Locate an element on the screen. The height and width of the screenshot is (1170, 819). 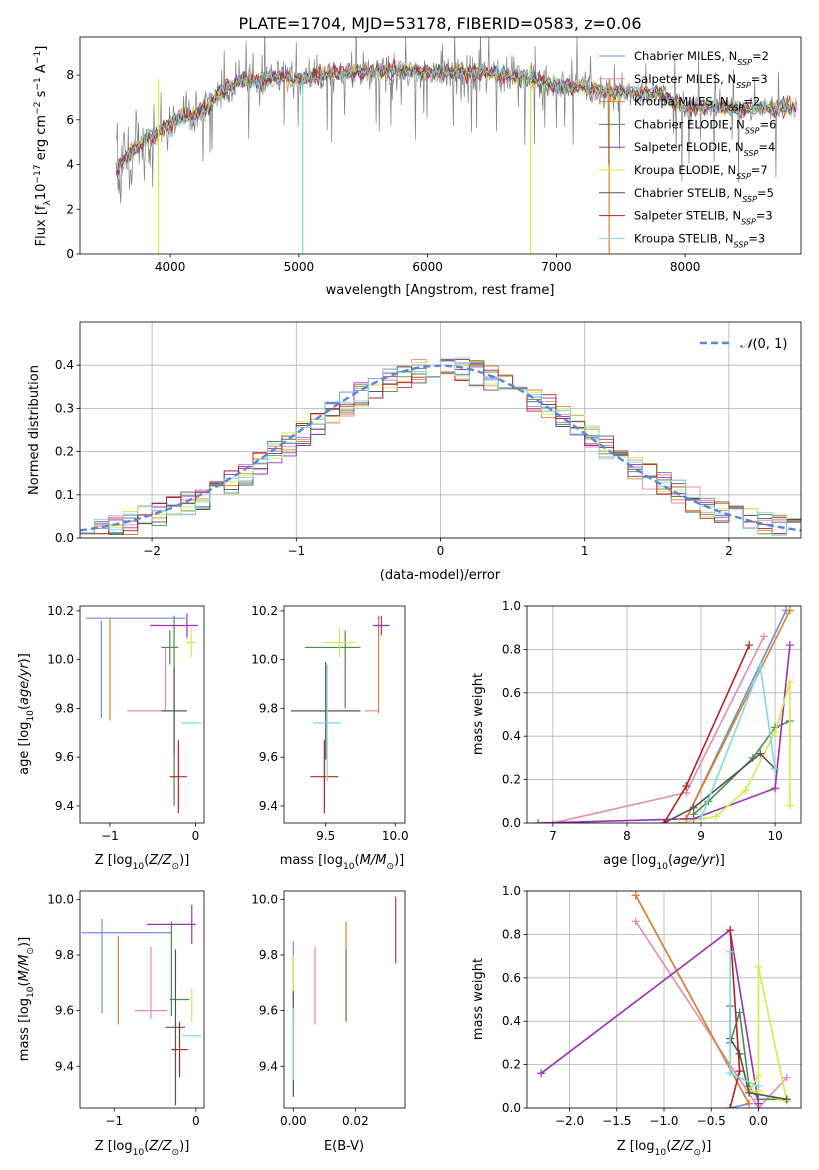
legend-text: Chabrier ELODIE, N is located at coordinates (689, 124).